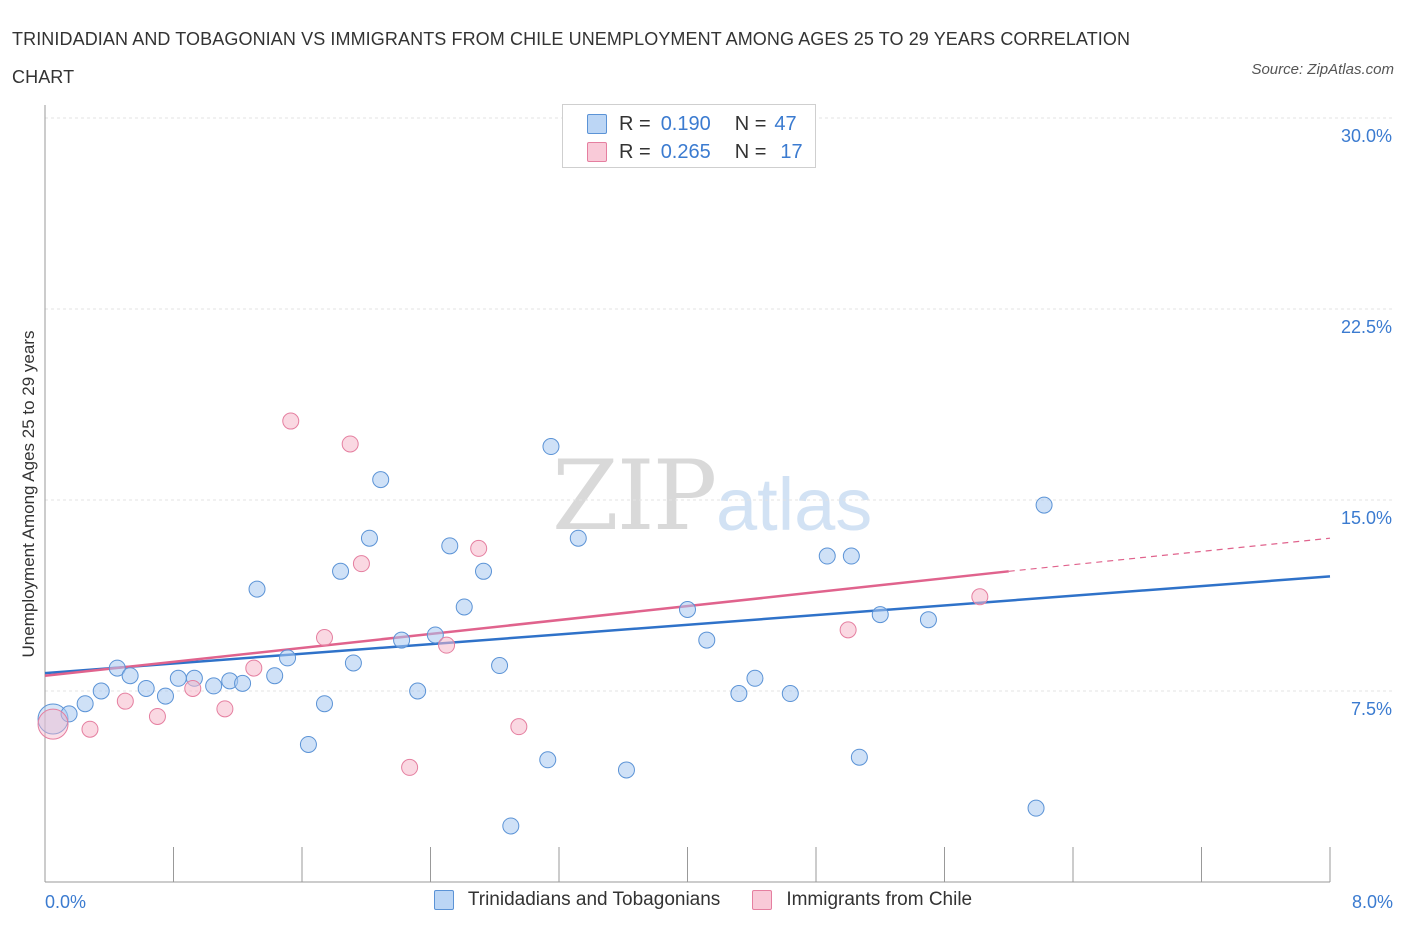  I want to click on trend-lines, so click(687, 607).